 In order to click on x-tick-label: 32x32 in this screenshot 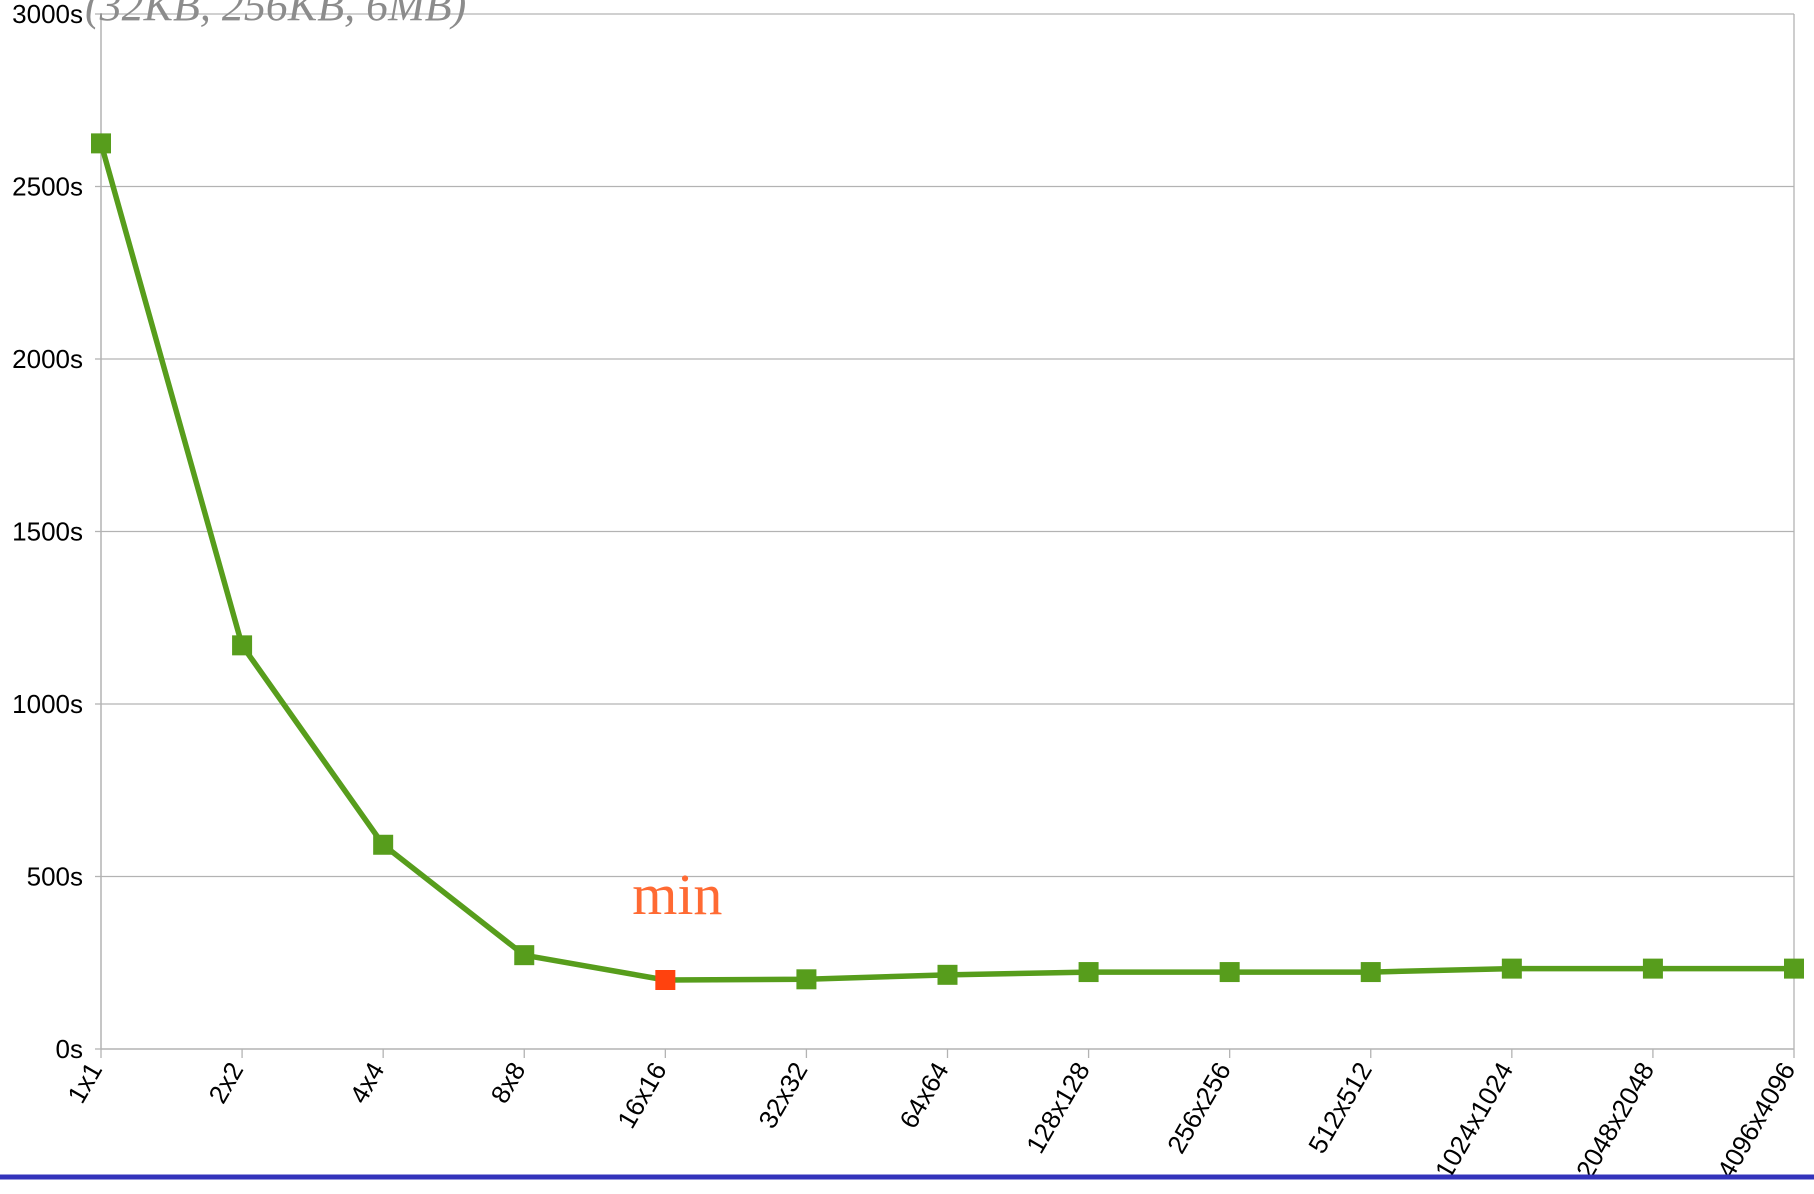, I will do `click(782, 1095)`.